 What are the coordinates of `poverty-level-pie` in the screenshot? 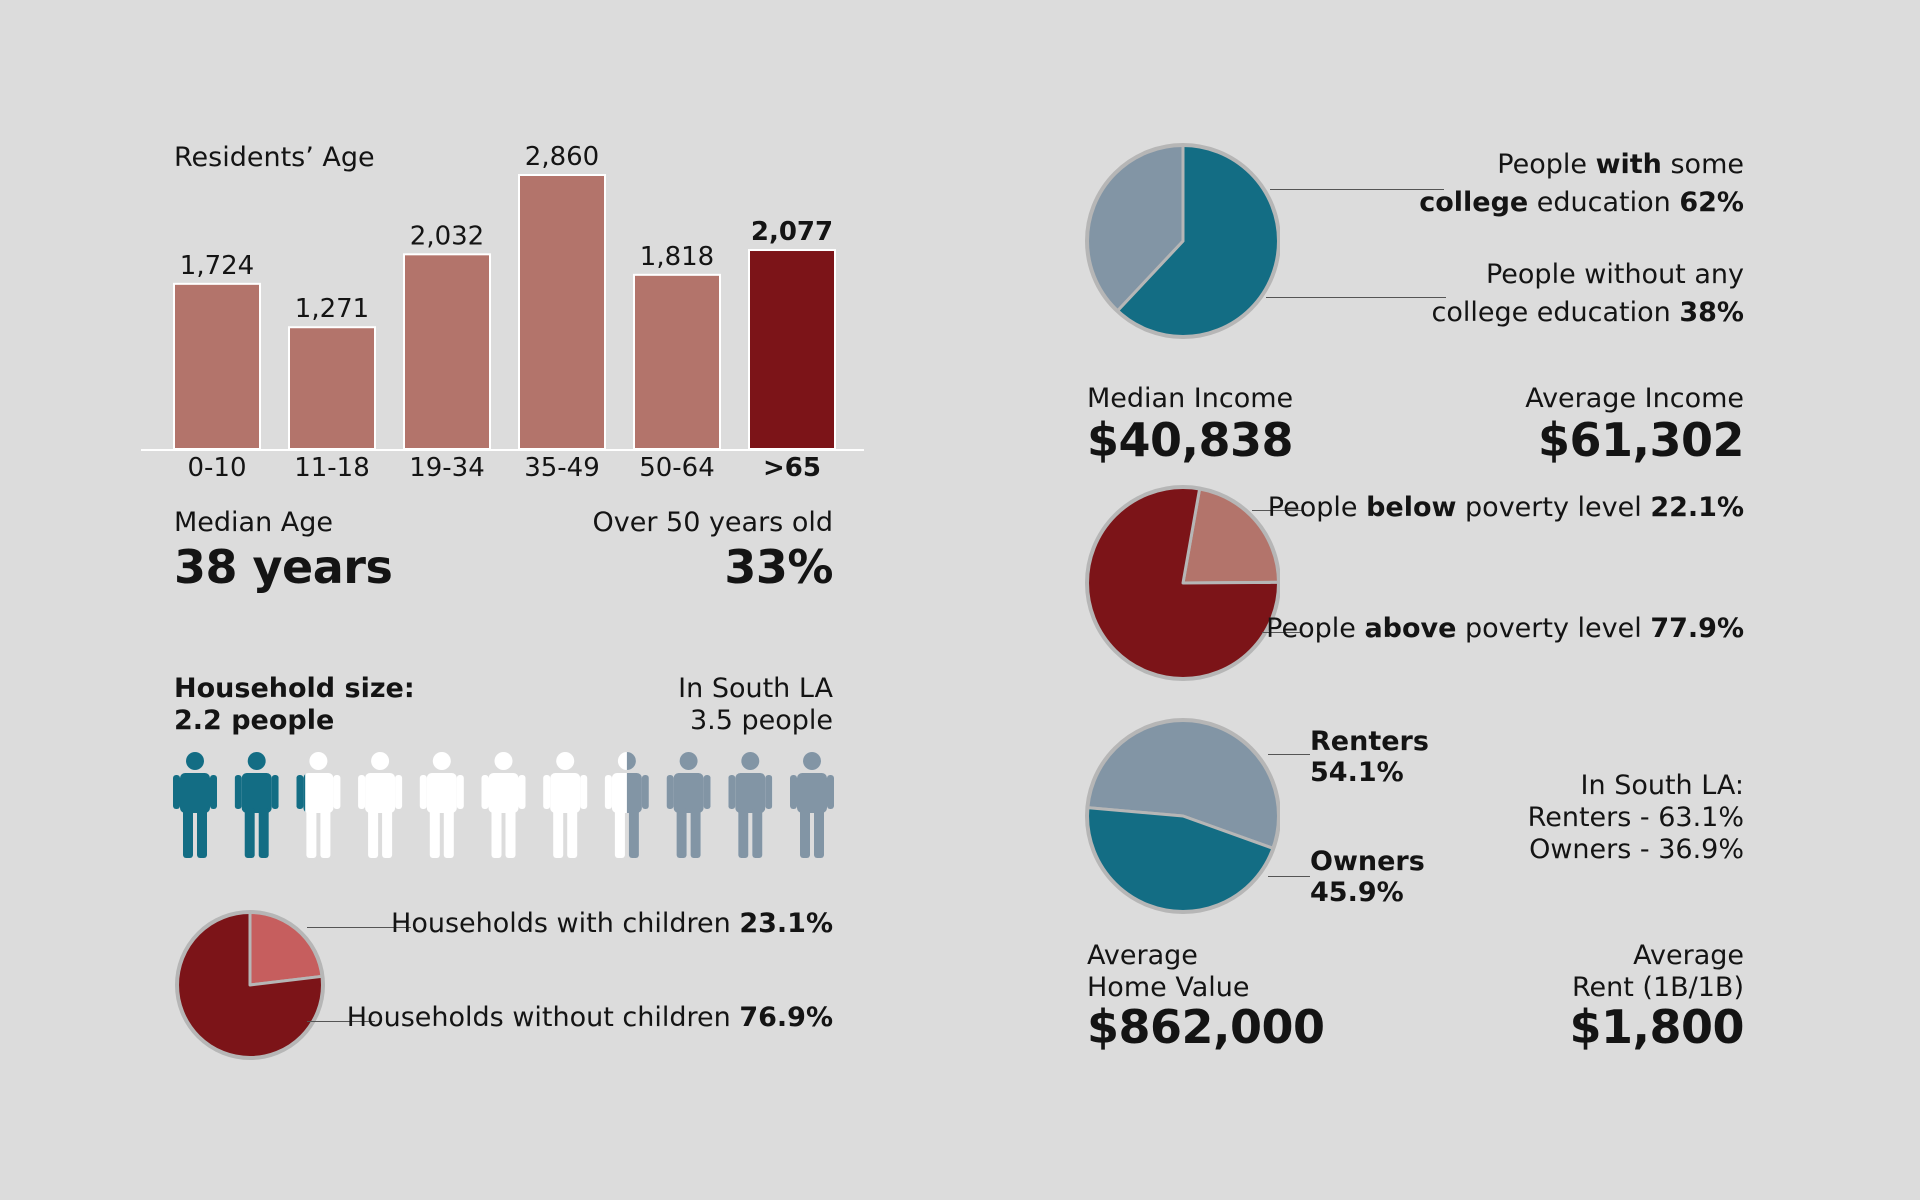 It's located at (1182, 583).